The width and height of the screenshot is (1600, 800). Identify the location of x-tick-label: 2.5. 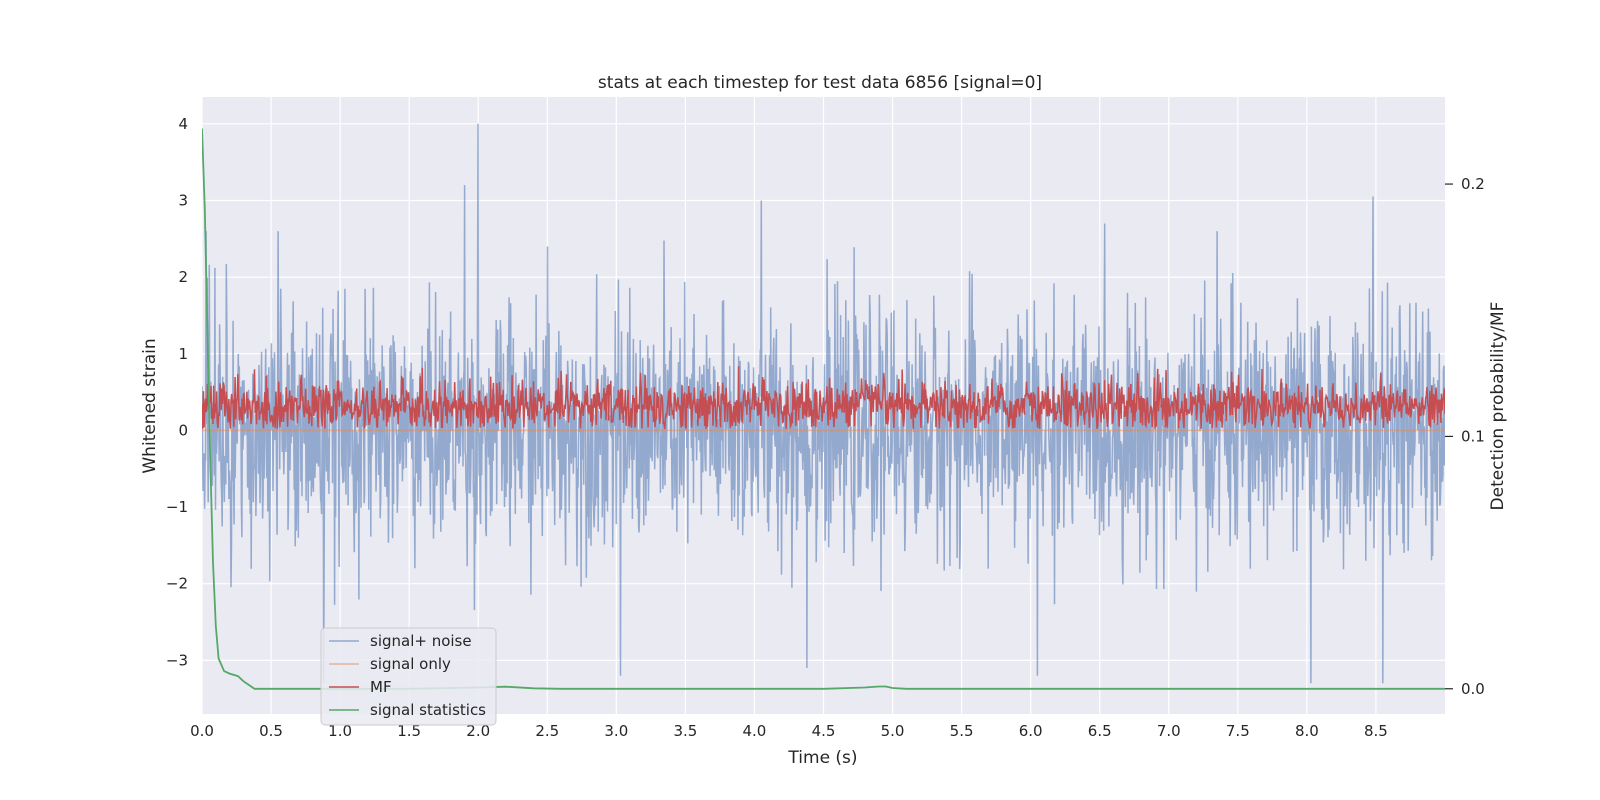
(547, 731).